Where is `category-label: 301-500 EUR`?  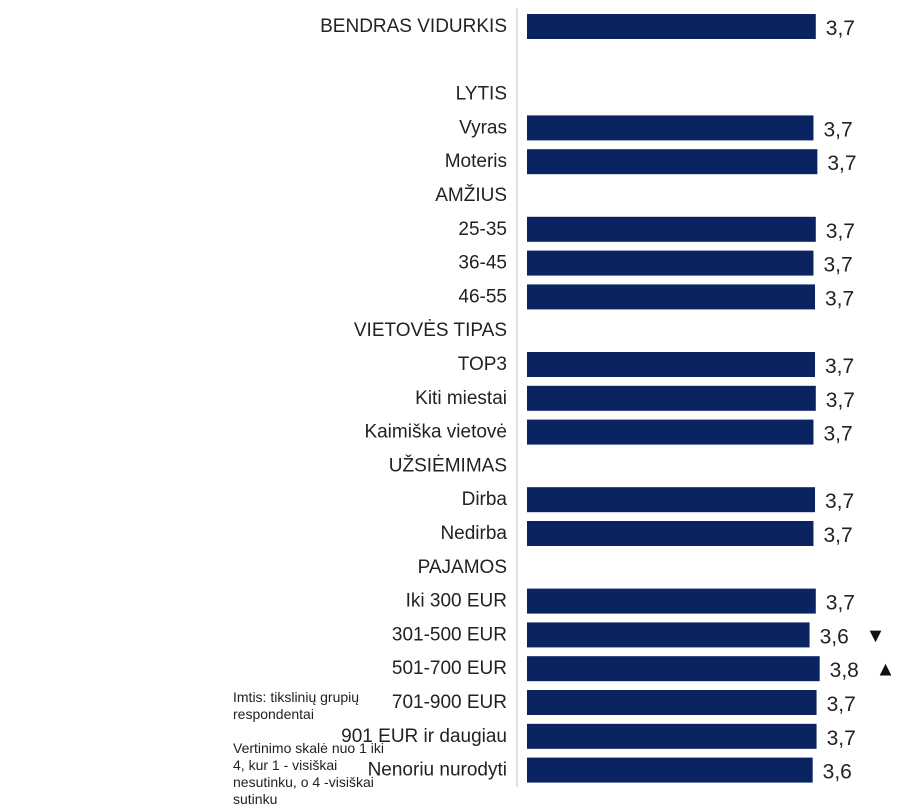 category-label: 301-500 EUR is located at coordinates (449, 634).